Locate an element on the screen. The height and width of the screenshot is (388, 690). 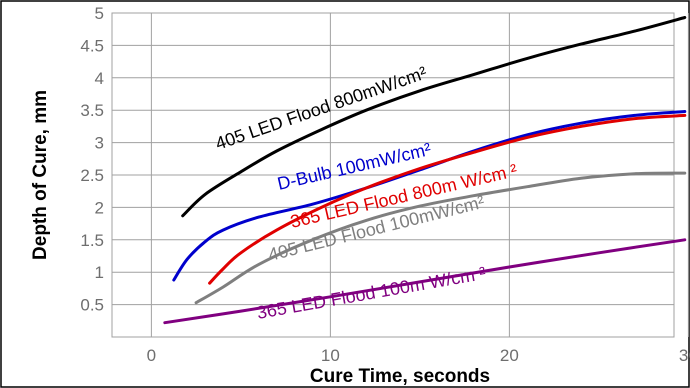
y-tick-label: 5 is located at coordinates (99, 13).